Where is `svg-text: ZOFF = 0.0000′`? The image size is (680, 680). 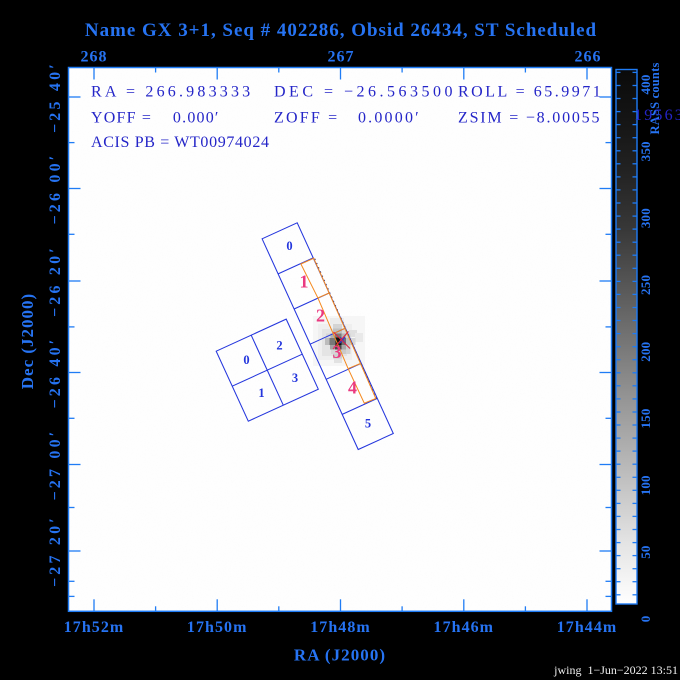 svg-text: ZOFF = 0.0000′ is located at coordinates (347, 117).